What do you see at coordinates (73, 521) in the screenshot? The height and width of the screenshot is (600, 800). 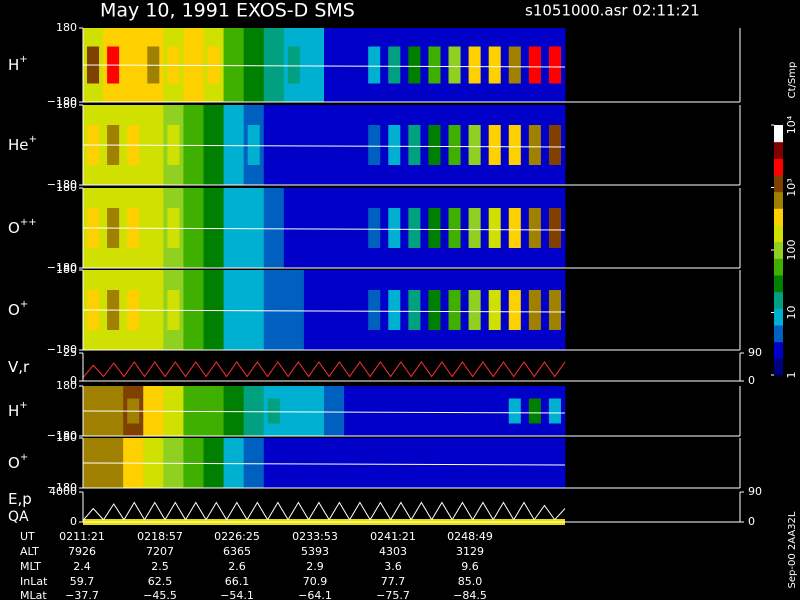 I see `y-tick-label: 0` at bounding box center [73, 521].